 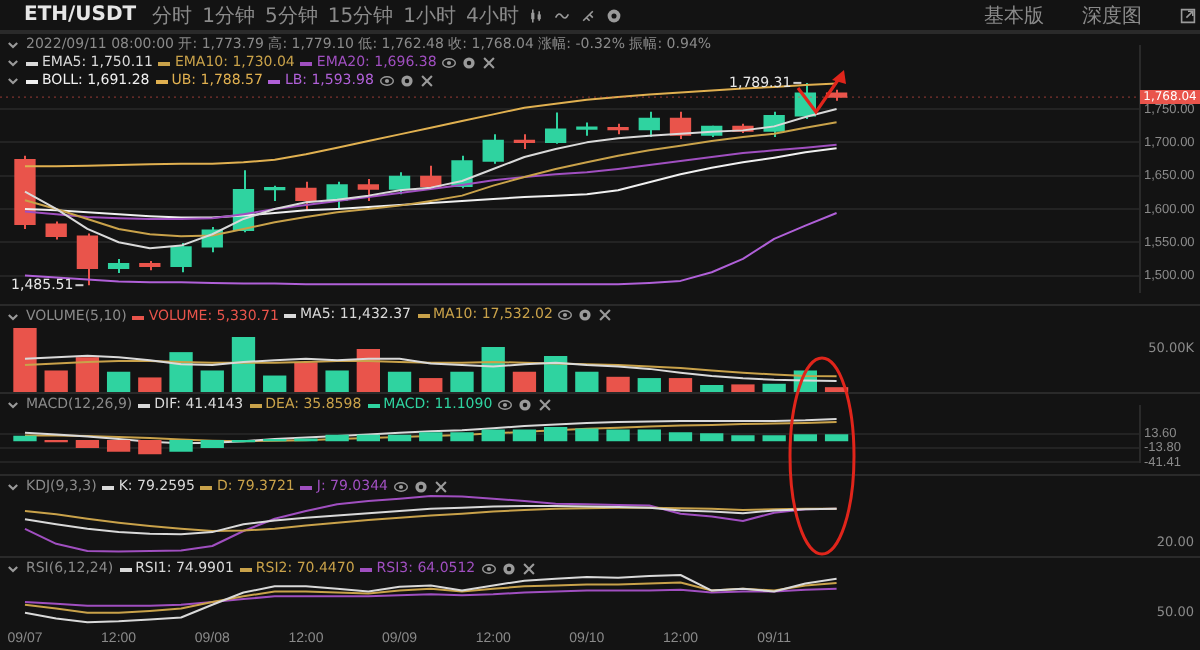 What do you see at coordinates (1014, 16) in the screenshot?
I see `text: 基本版` at bounding box center [1014, 16].